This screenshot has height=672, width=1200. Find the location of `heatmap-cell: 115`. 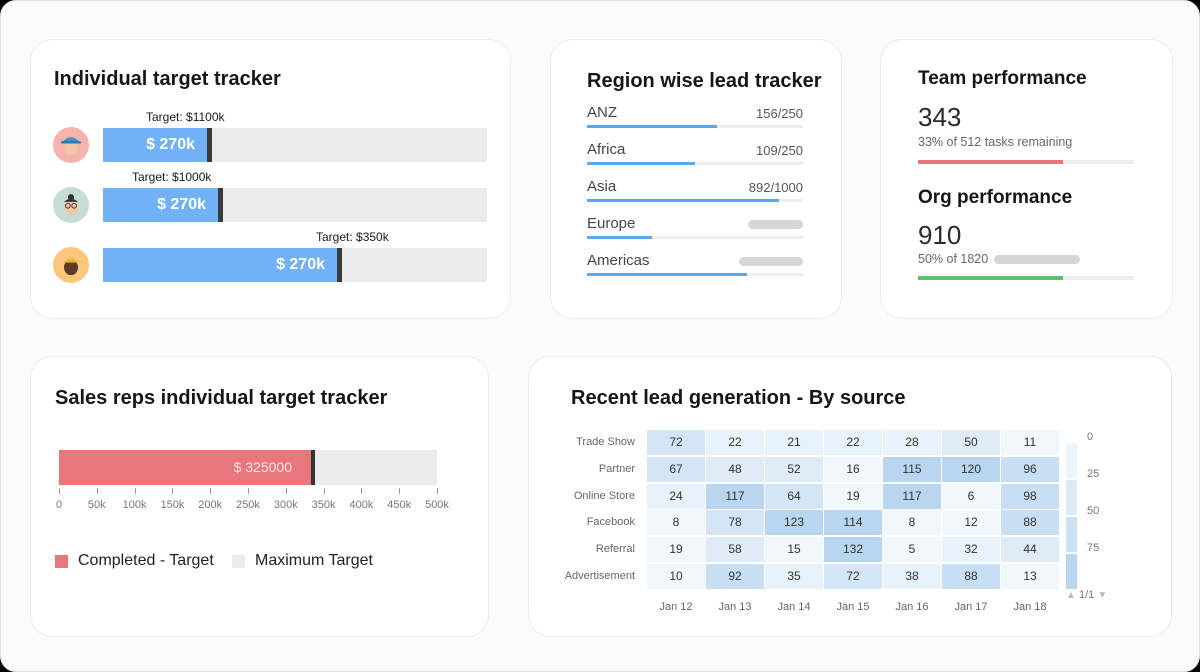

heatmap-cell: 115 is located at coordinates (912, 469).